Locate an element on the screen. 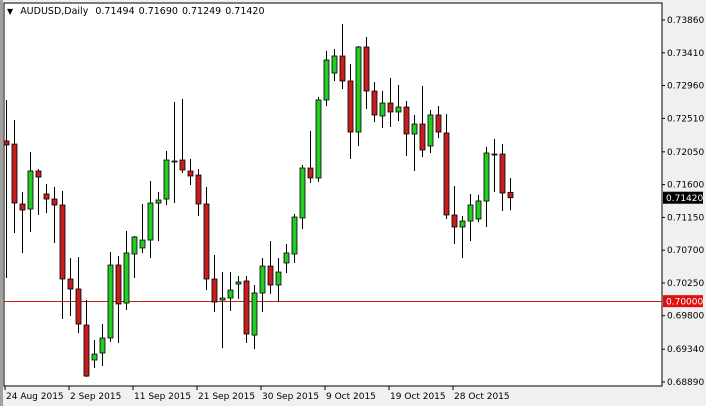 Image resolution: width=706 pixels, height=406 pixels. level-price-label: 0.70000 is located at coordinates (684, 303).